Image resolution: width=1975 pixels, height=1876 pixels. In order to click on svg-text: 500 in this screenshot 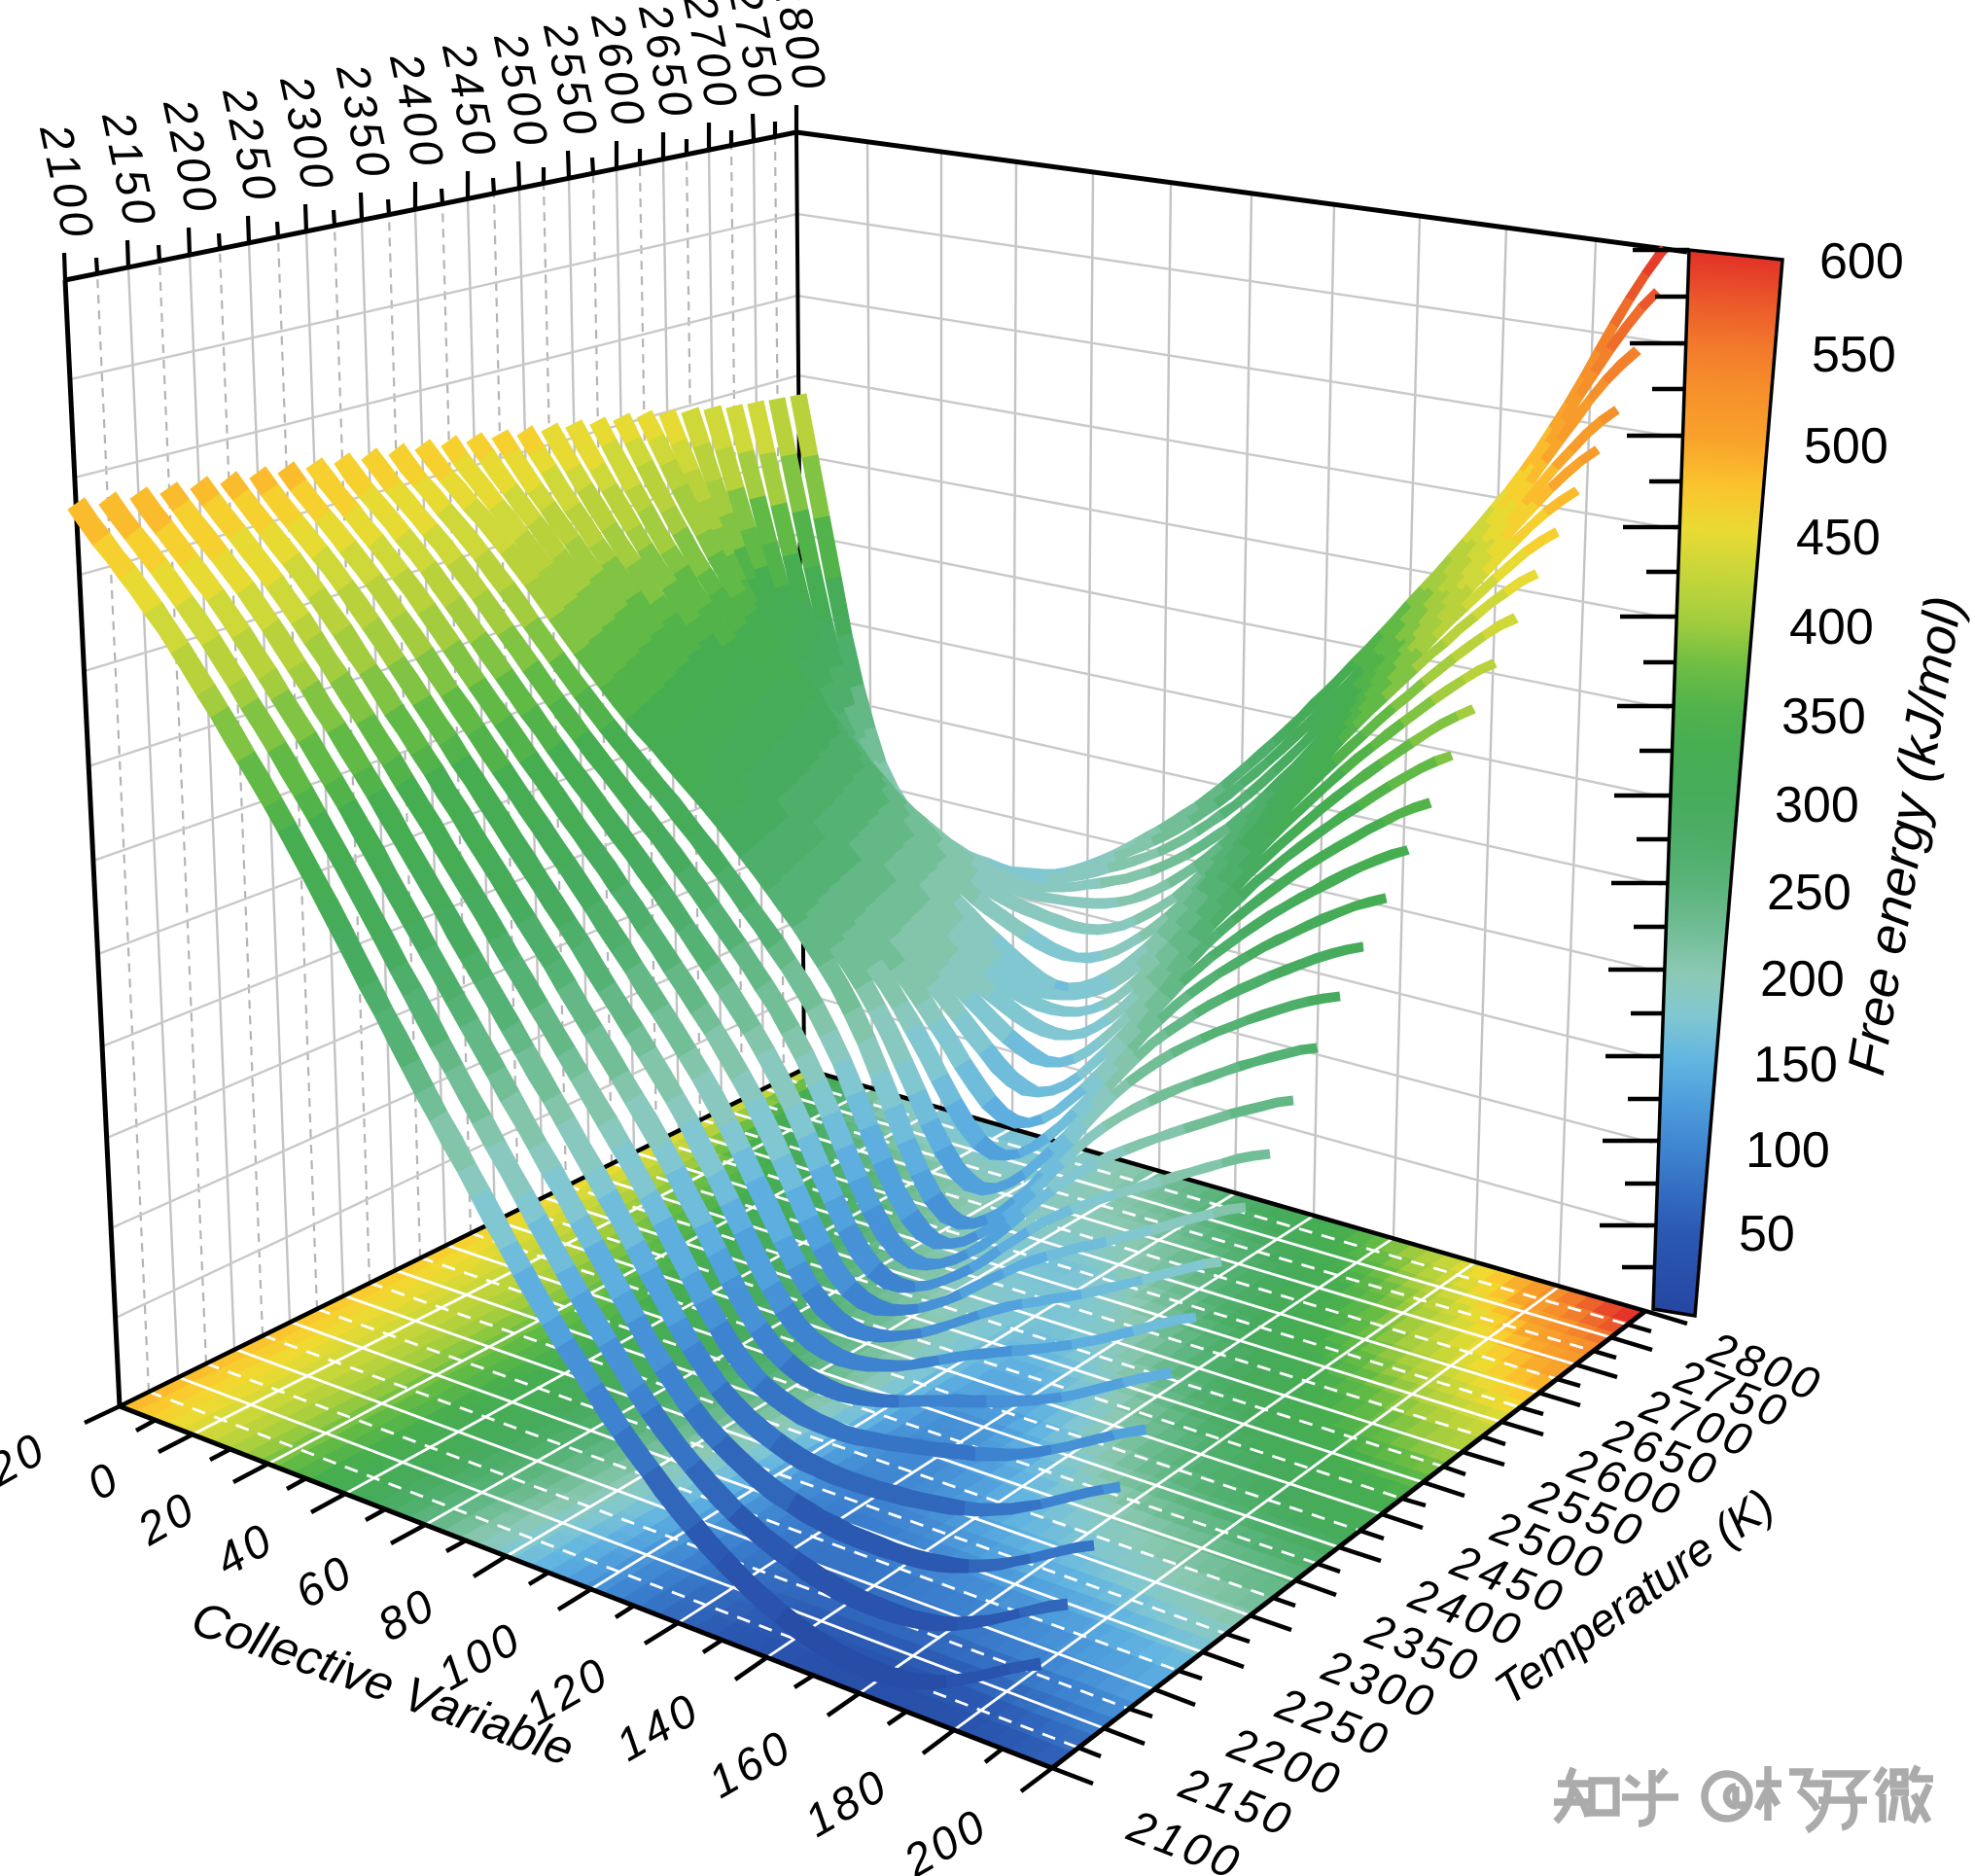, I will do `click(1846, 446)`.